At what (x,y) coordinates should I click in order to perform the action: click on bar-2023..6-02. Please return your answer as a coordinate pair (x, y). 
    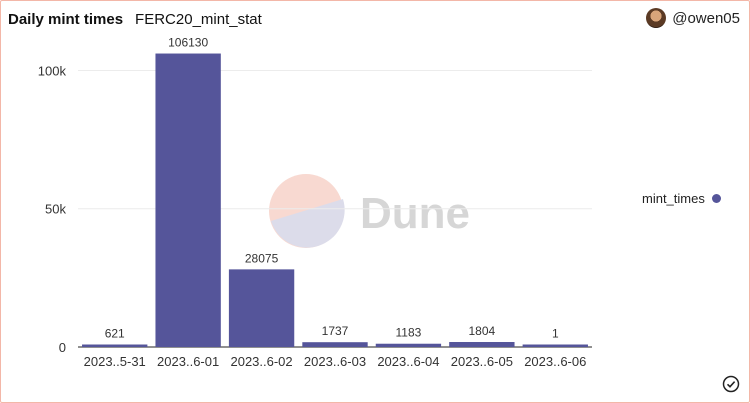
    Looking at the image, I should click on (261, 308).